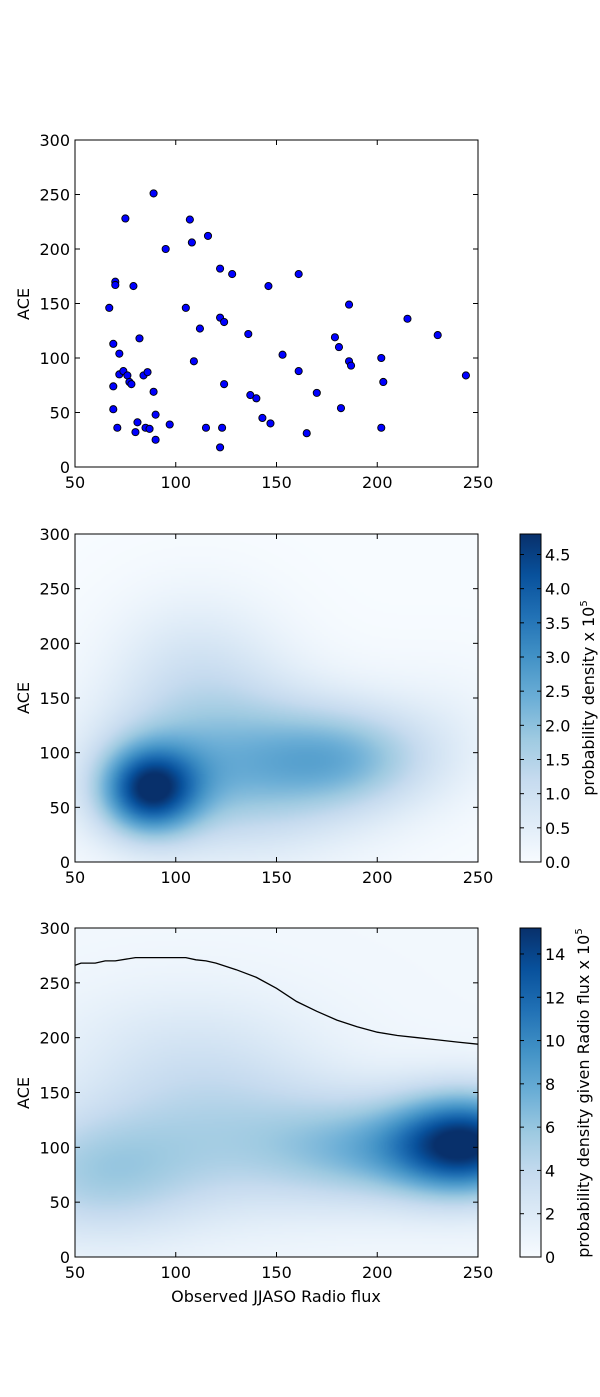 The width and height of the screenshot is (600, 1397). What do you see at coordinates (478, 877) in the screenshot?
I see `joint-density-x-tick-label: 250` at bounding box center [478, 877].